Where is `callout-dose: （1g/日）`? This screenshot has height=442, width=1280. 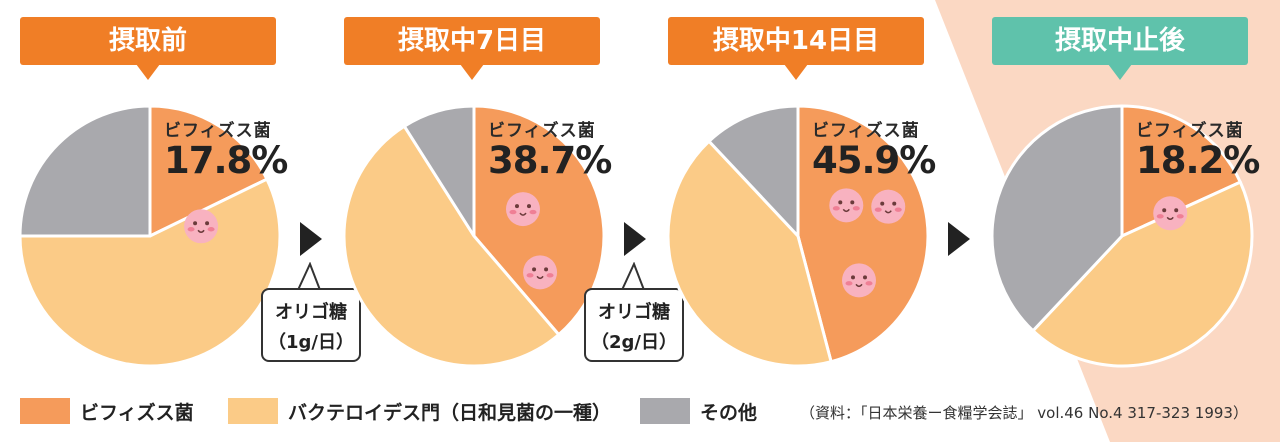 callout-dose: （1g/日） is located at coordinates (311, 342).